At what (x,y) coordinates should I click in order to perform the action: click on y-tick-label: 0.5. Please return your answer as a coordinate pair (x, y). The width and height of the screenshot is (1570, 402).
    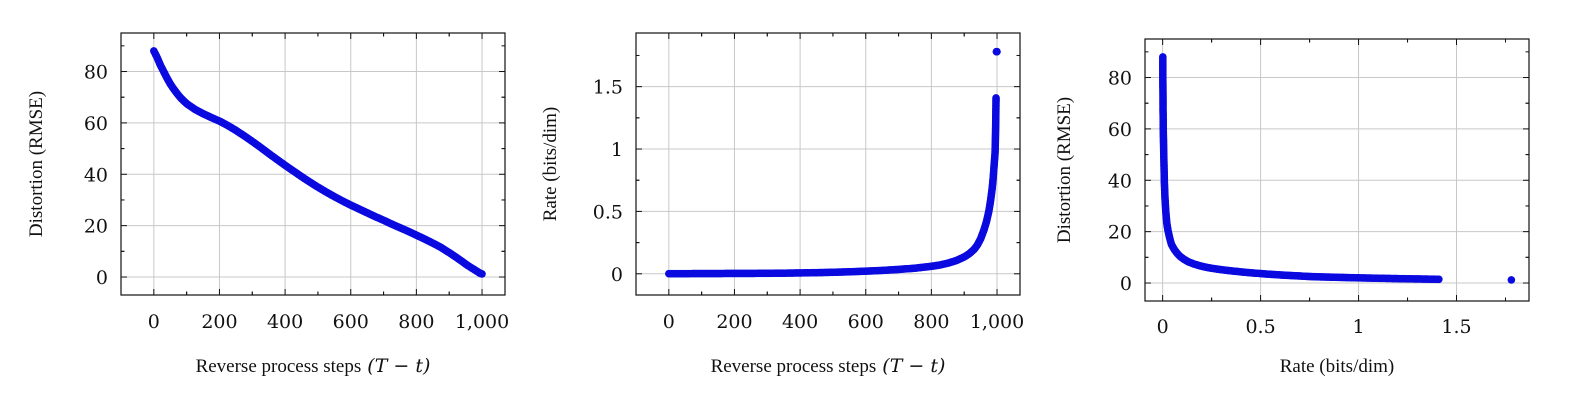
    Looking at the image, I should click on (608, 212).